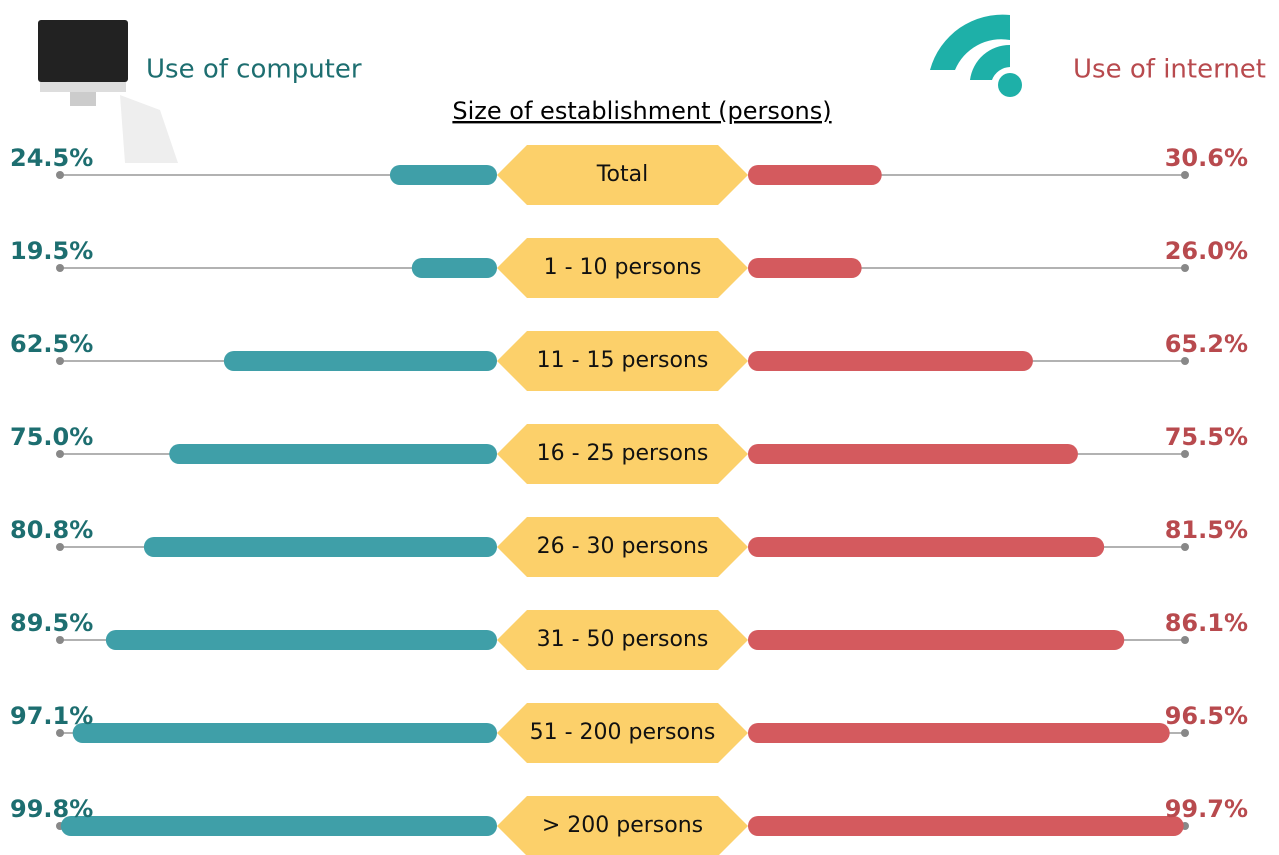 The height and width of the screenshot is (855, 1279). I want to click on category-label: Total, so click(622, 174).